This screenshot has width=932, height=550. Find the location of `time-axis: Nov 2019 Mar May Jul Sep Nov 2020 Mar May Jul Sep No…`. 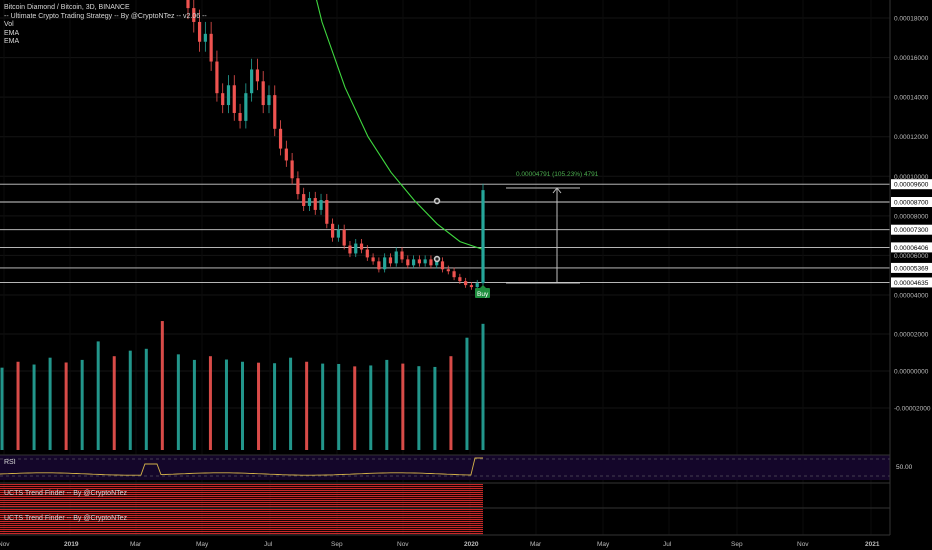

time-axis: Nov 2019 Mar May Jul Sep Nov 2020 Mar May Jul Sep No… is located at coordinates (440, 544).